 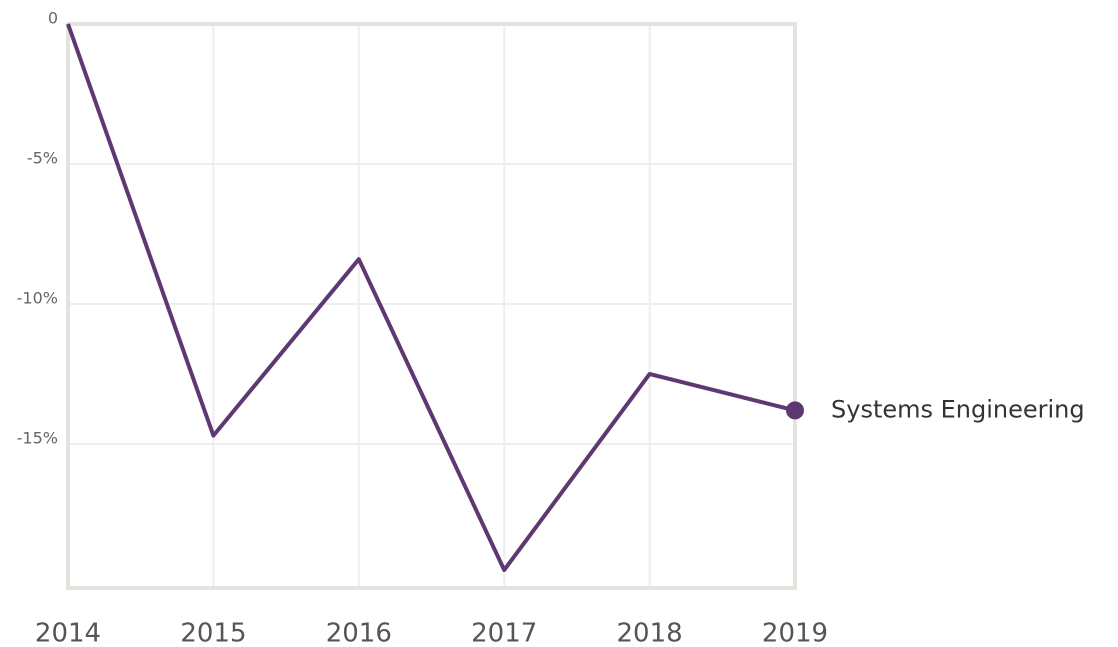 What do you see at coordinates (42, 158) in the screenshot?
I see `y-tick-label: -5%` at bounding box center [42, 158].